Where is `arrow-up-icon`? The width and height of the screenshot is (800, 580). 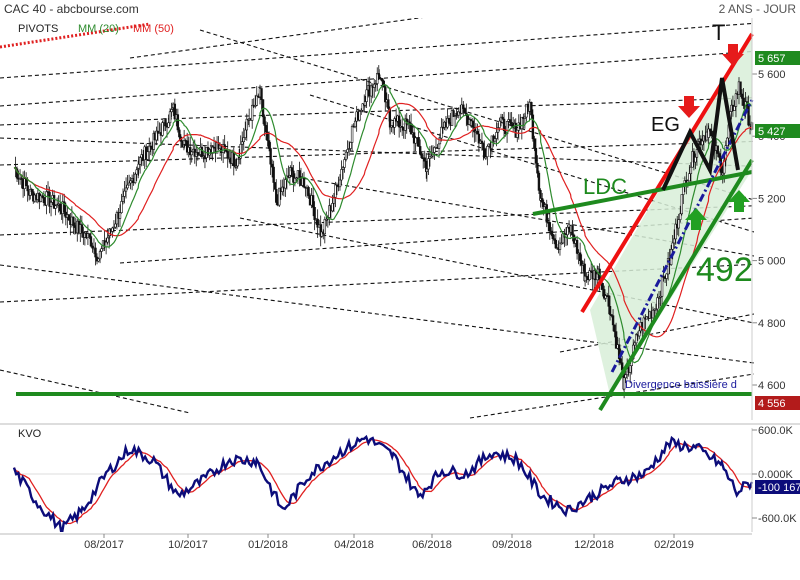 arrow-up-icon is located at coordinates (696, 219).